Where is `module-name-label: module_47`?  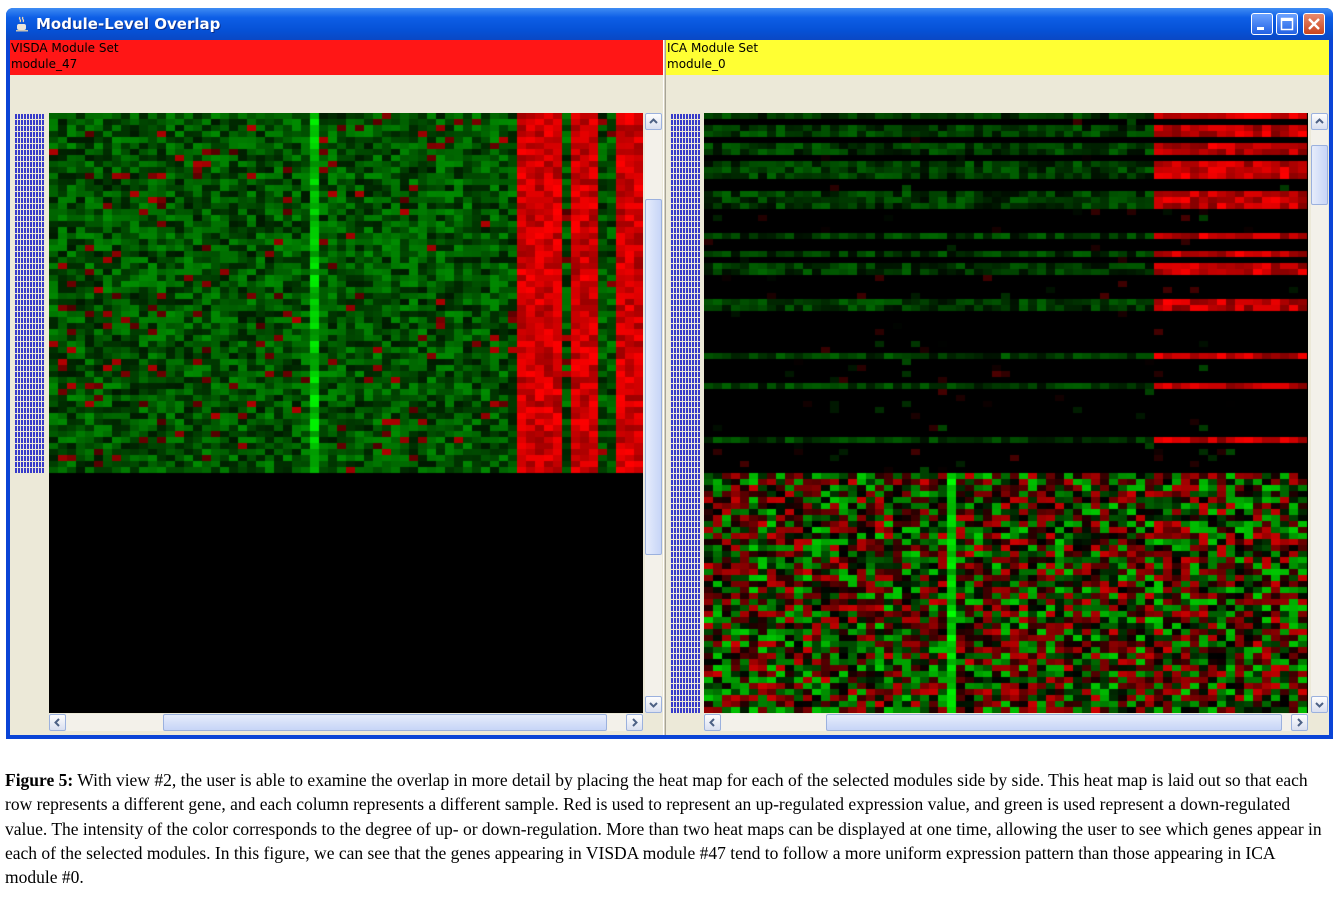 module-name-label: module_47 is located at coordinates (44, 64).